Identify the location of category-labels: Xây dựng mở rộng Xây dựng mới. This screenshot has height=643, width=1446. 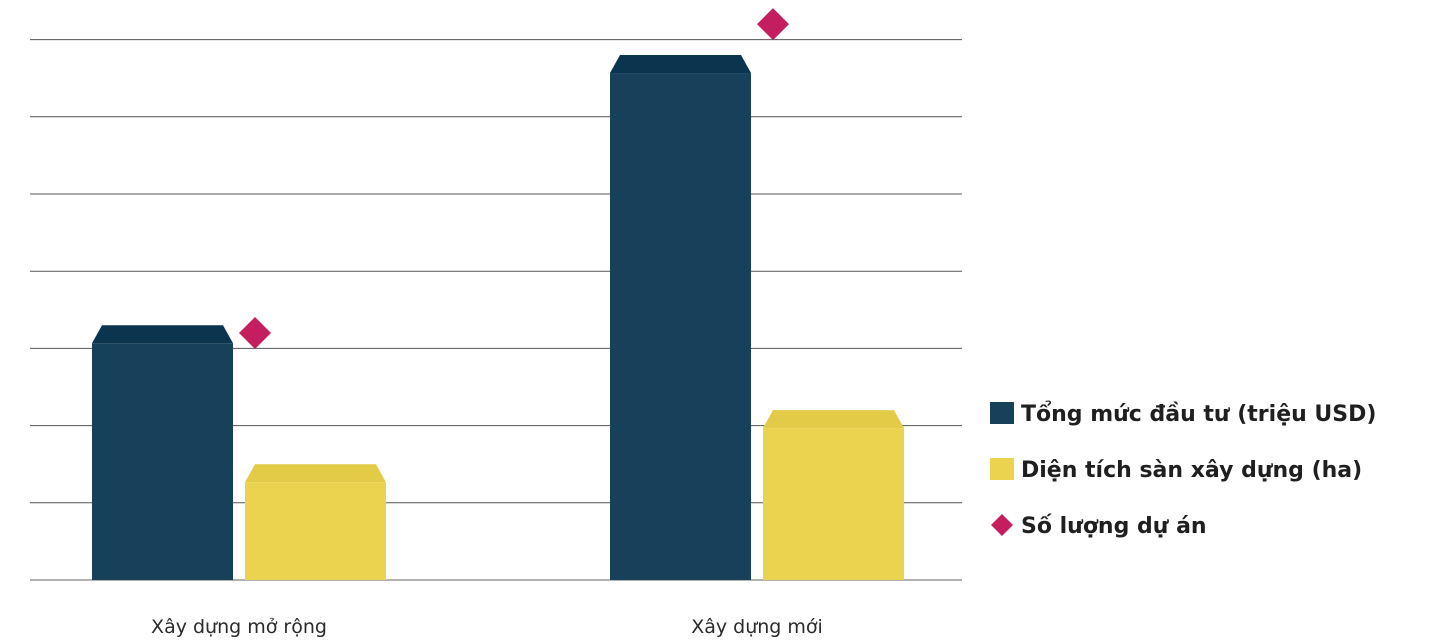
(487, 627).